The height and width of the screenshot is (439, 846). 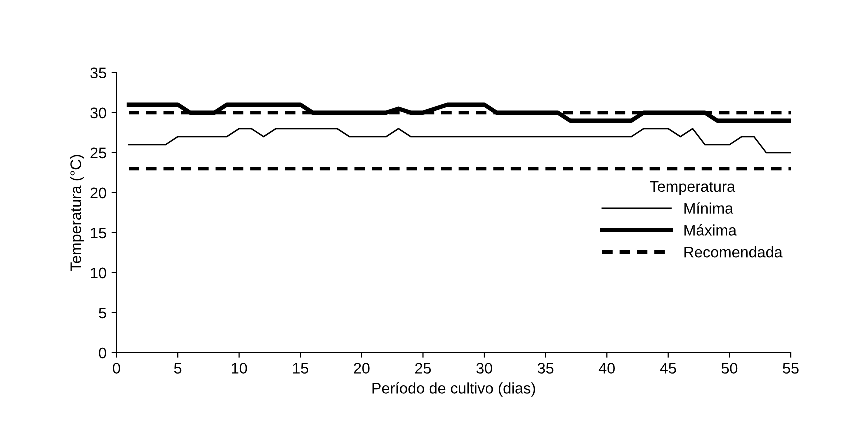 I want to click on x-tick-label: 20, so click(x=362, y=368).